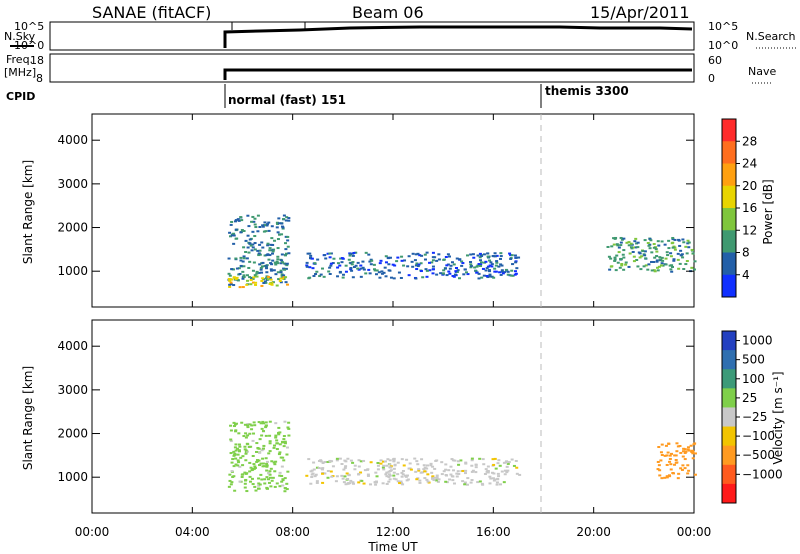 The image size is (800, 554). I want to click on x-tick-label: 08:00, so click(292, 532).